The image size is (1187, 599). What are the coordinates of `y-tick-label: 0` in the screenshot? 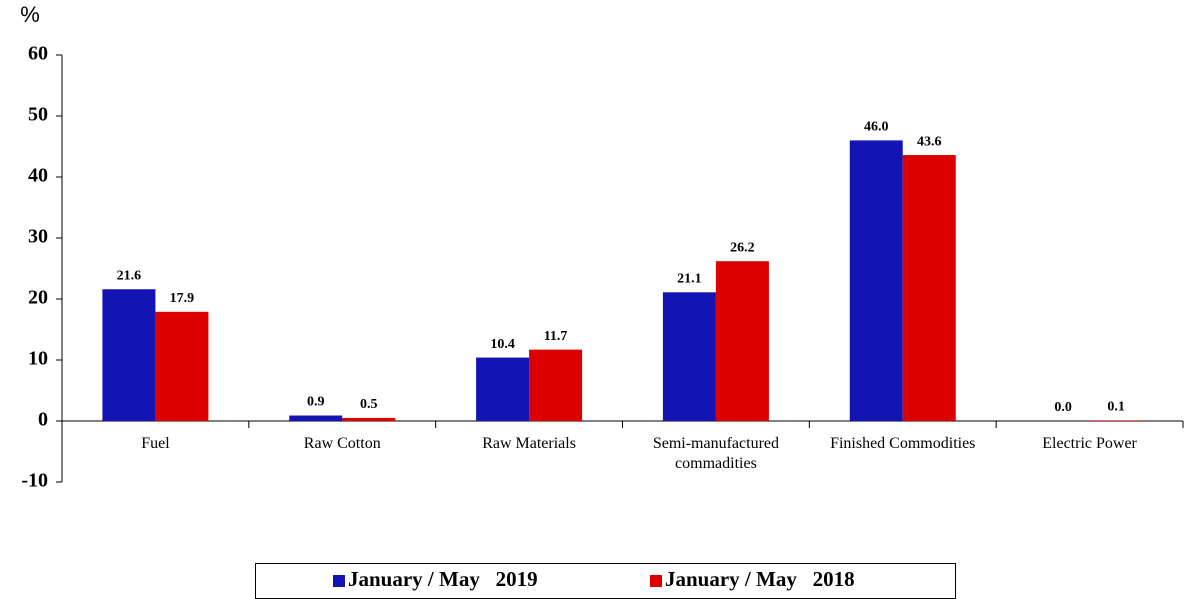 It's located at (43, 420).